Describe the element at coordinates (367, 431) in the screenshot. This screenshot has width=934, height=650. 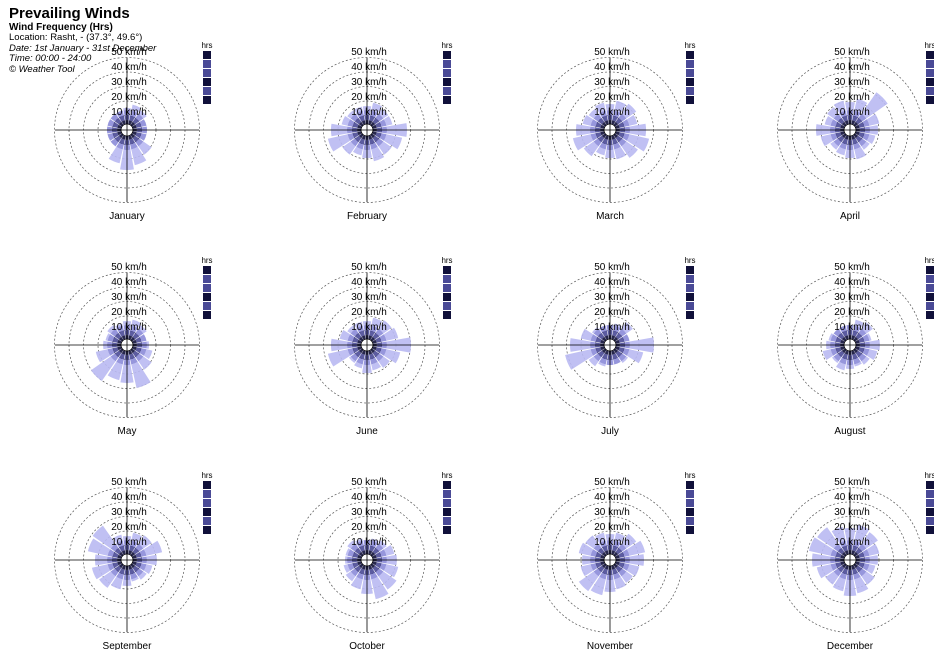
I see `month-label: June` at that location.